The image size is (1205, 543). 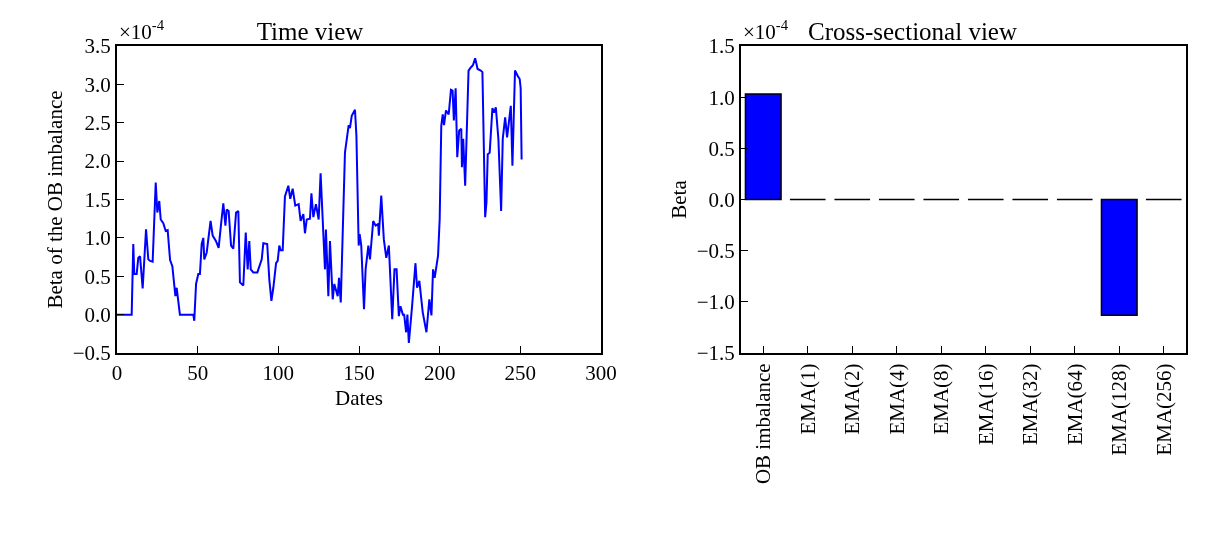 I want to click on y-tick-label: 2.0, so click(x=97, y=161).